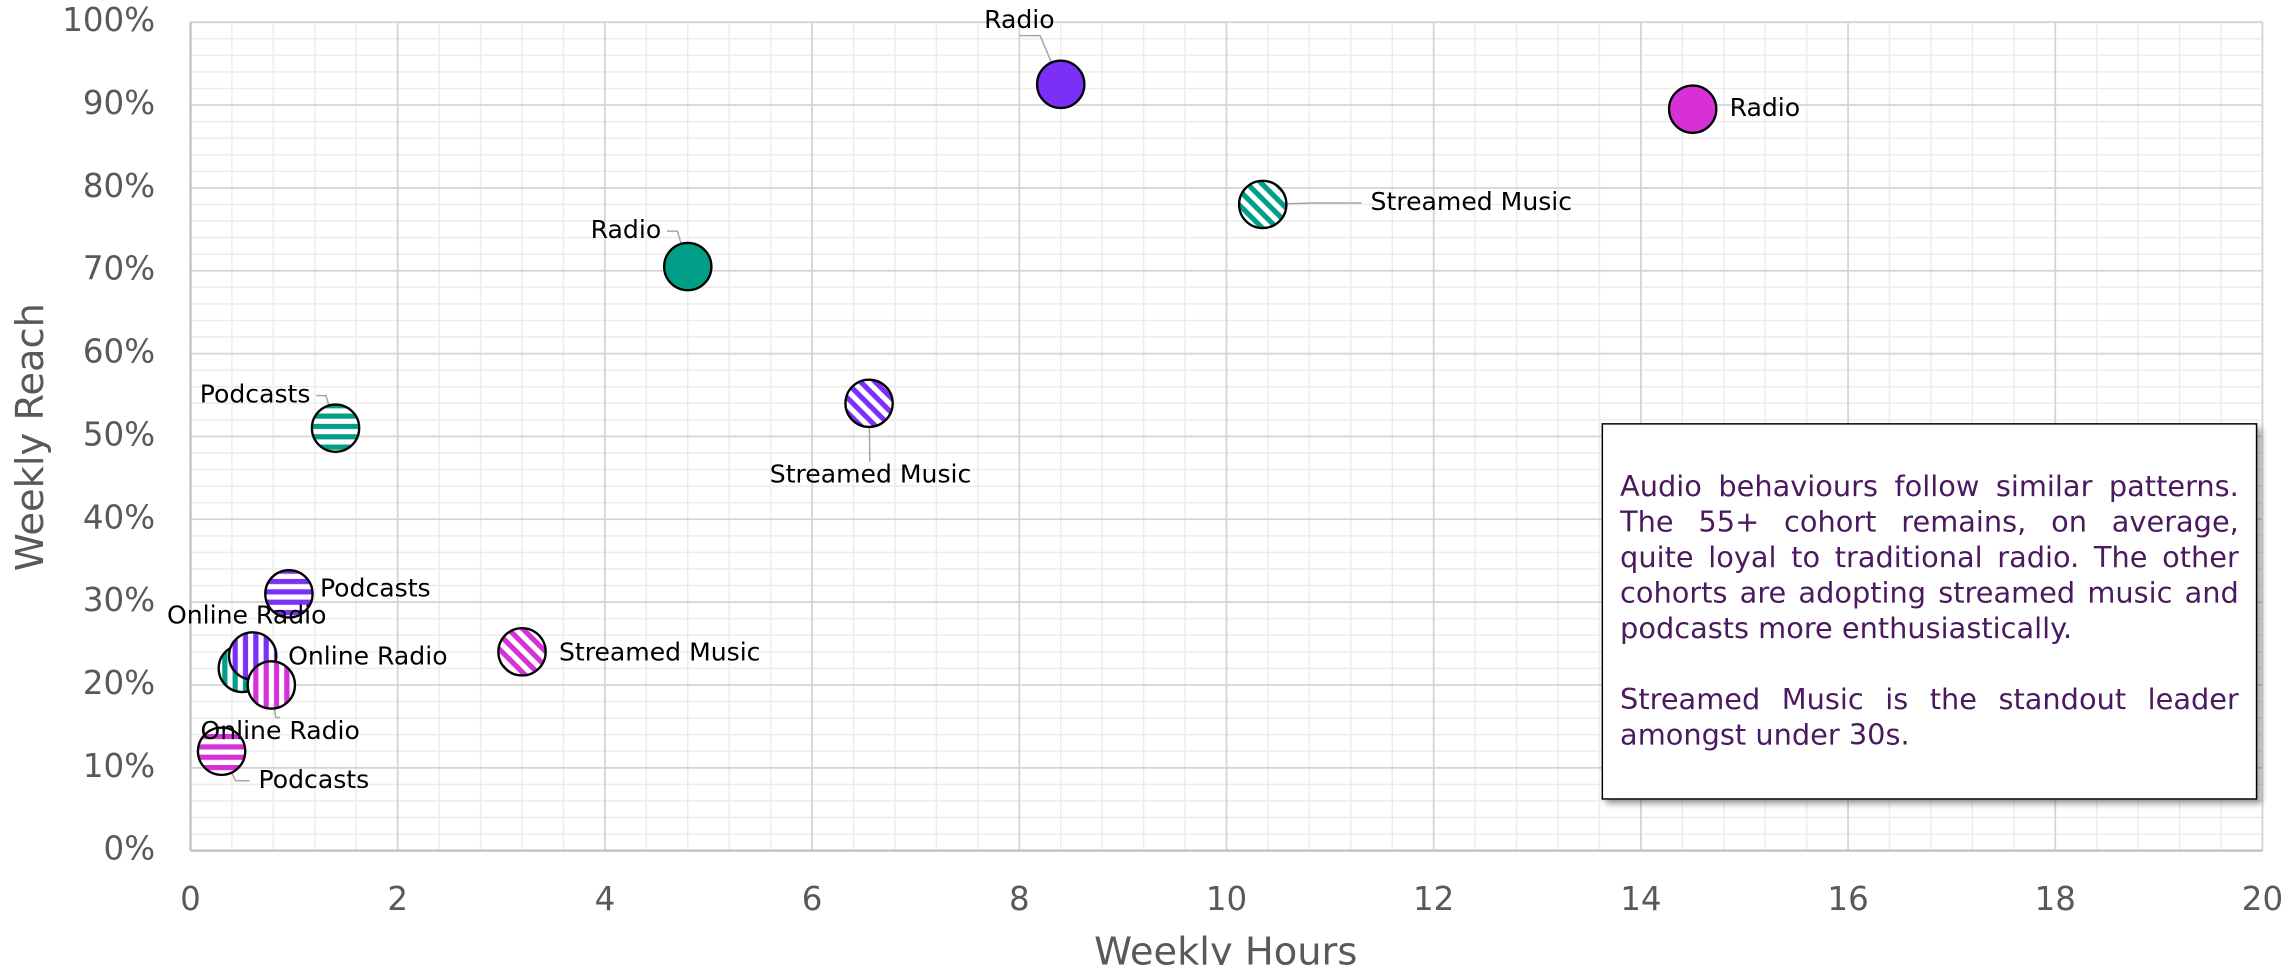  What do you see at coordinates (605, 899) in the screenshot?
I see `x-tick-label: 4` at bounding box center [605, 899].